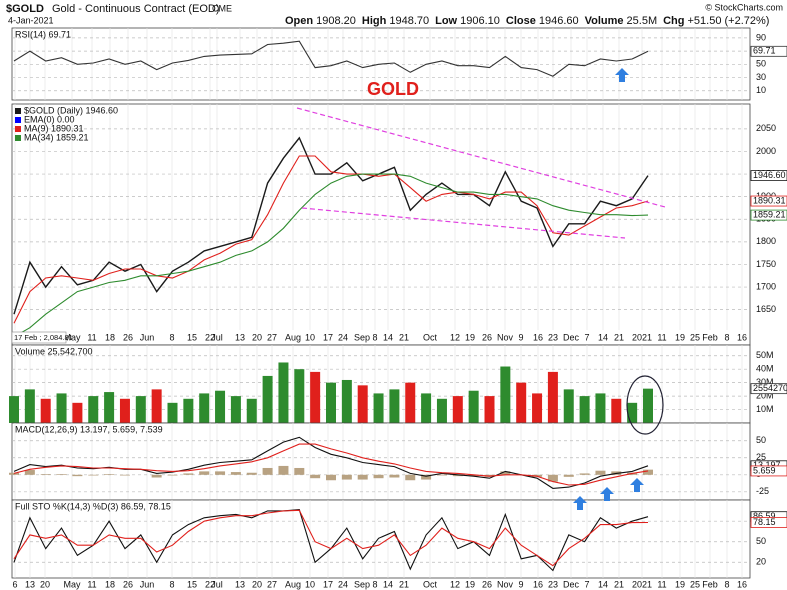 This screenshot has height=590, width=787. I want to click on x-tick-label: 26, so click(128, 337).